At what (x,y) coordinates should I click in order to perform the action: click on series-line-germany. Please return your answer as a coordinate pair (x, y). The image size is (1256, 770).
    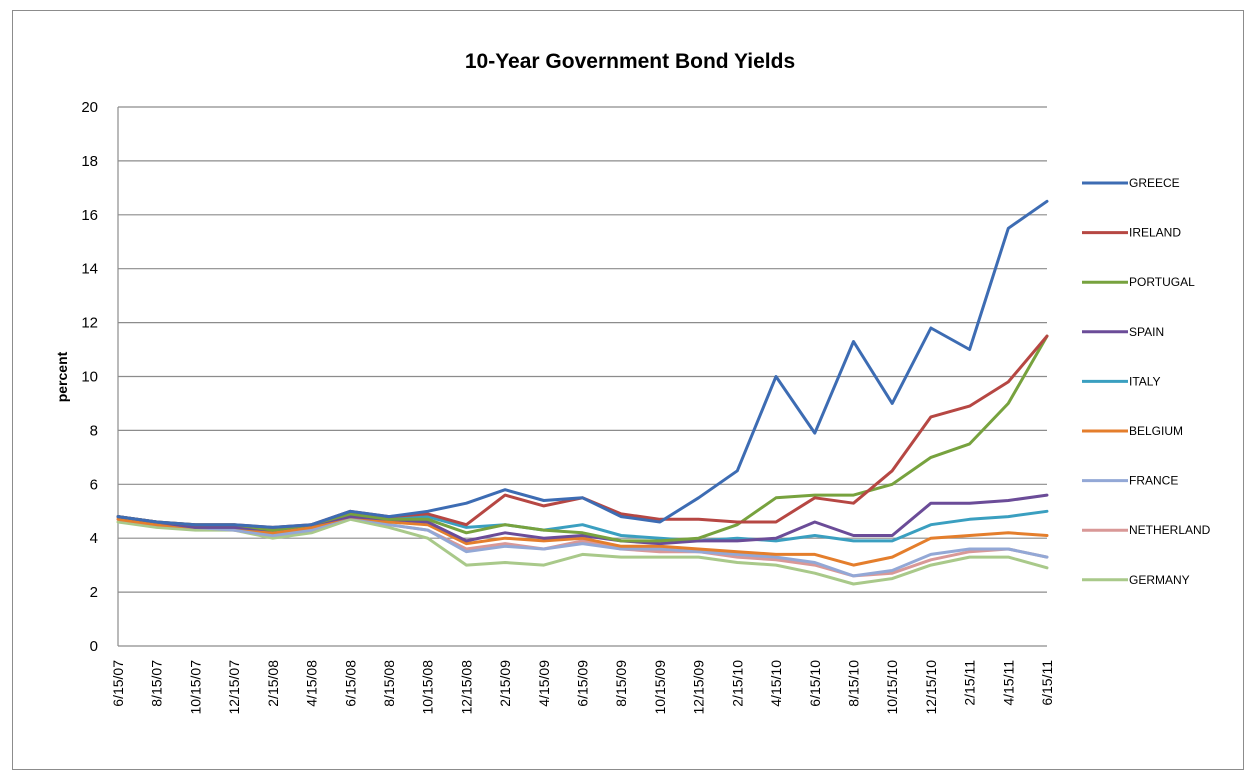
    Looking at the image, I should click on (582, 551).